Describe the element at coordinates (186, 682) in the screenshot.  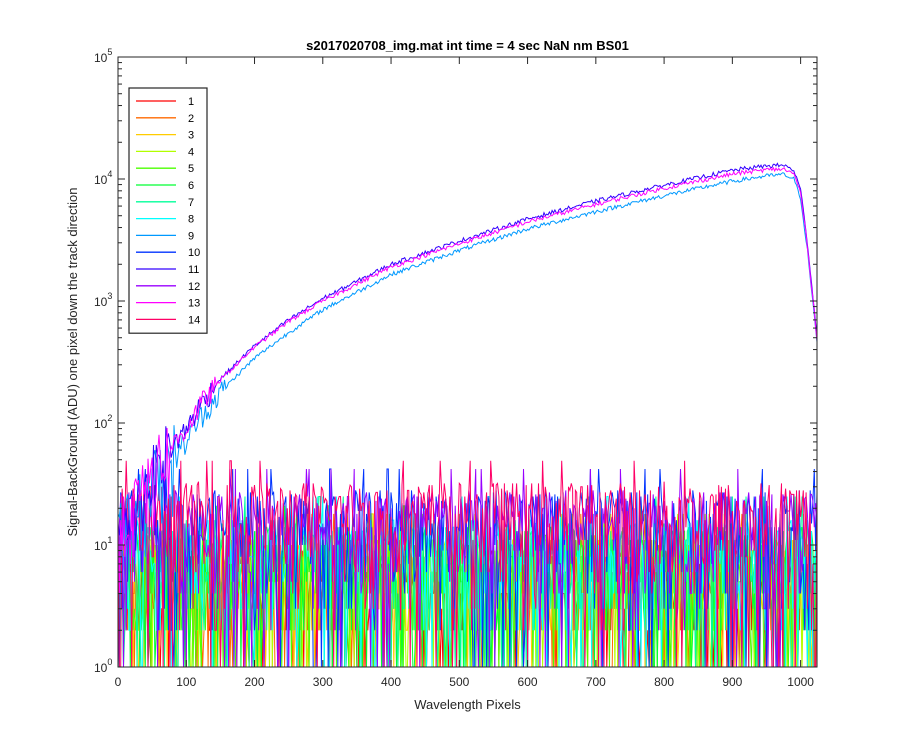
I see `x-tick-label: 100` at that location.